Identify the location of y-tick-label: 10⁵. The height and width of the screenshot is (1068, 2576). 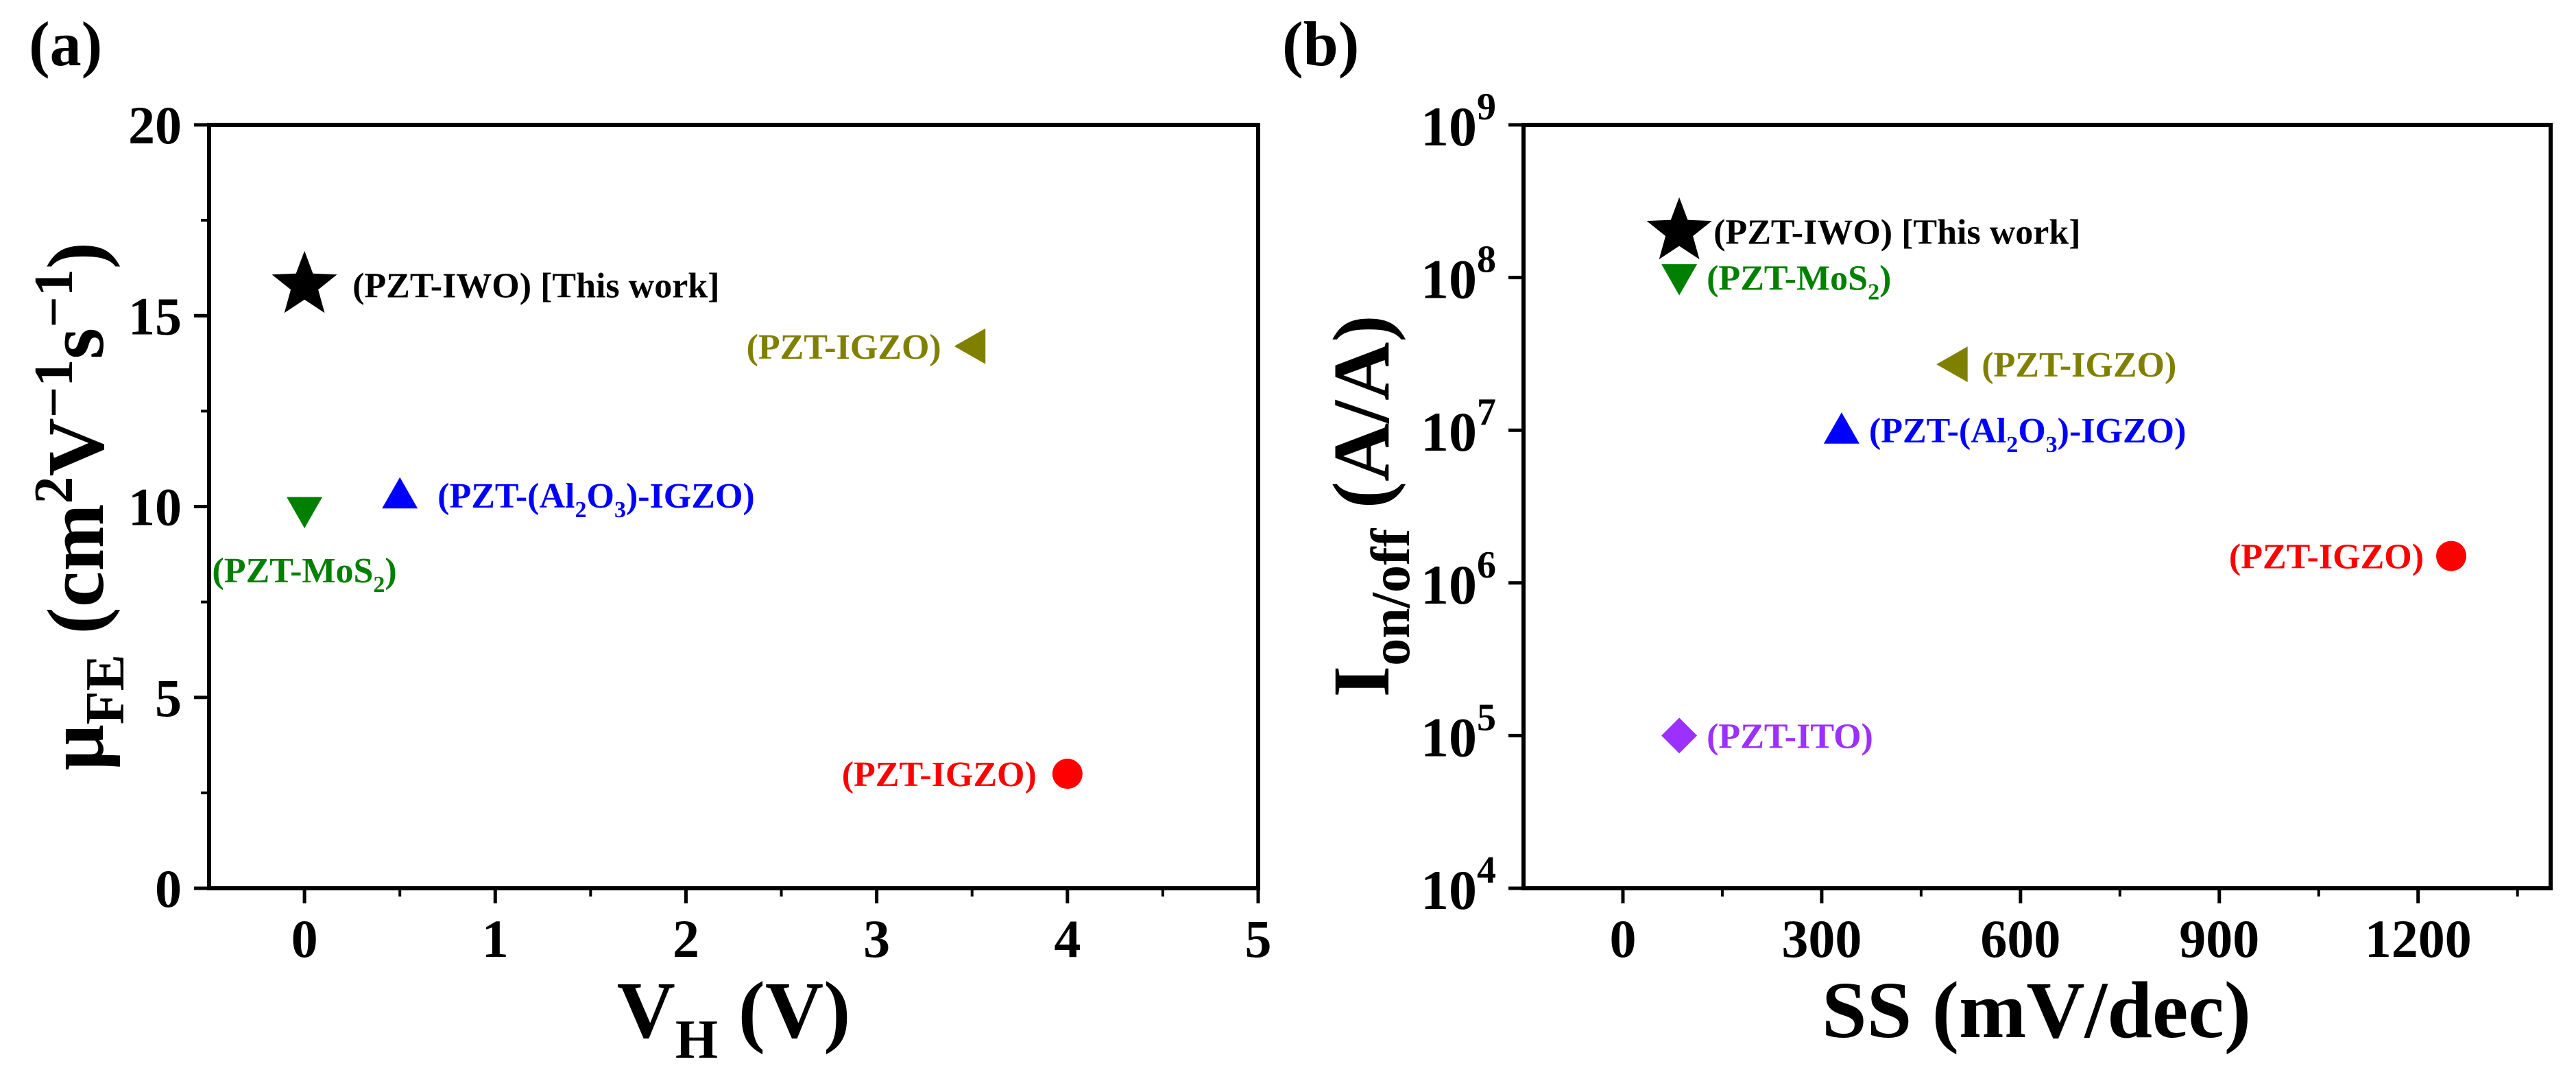
(1458, 732).